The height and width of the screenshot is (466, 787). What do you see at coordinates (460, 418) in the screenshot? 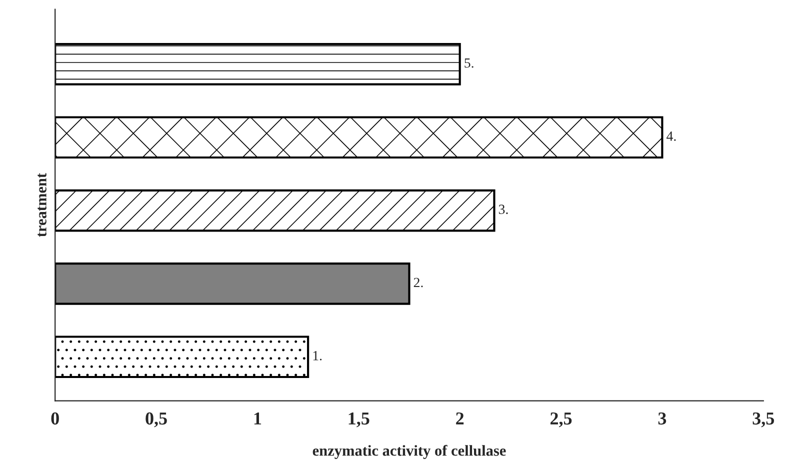
I see `x-tick-label: 2` at bounding box center [460, 418].